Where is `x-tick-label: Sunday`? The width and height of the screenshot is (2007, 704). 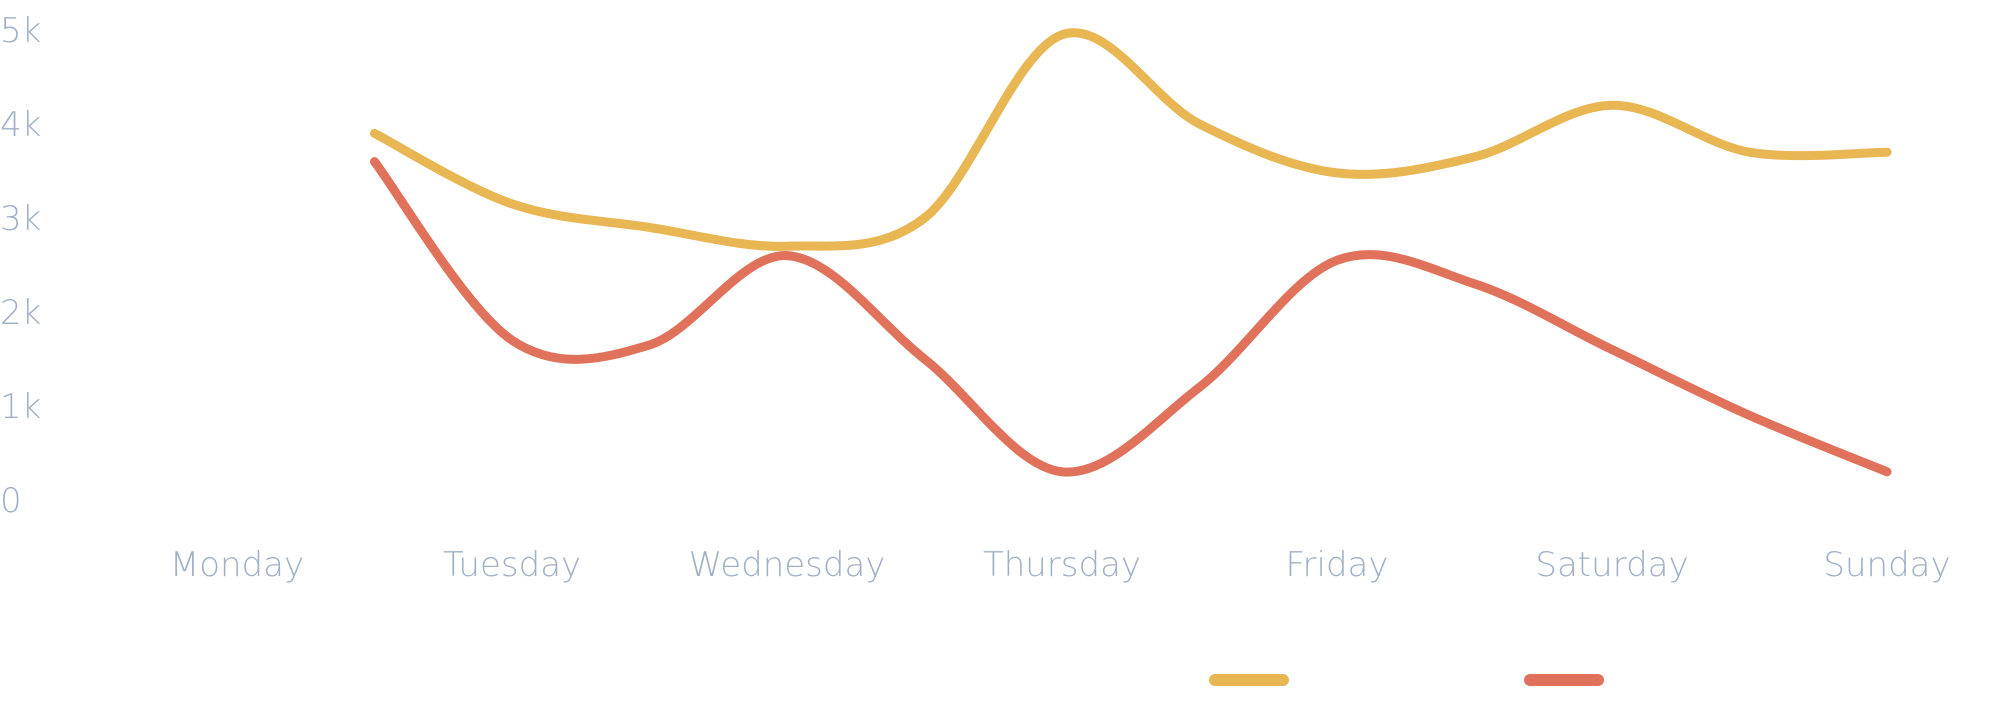 x-tick-label: Sunday is located at coordinates (1886, 565).